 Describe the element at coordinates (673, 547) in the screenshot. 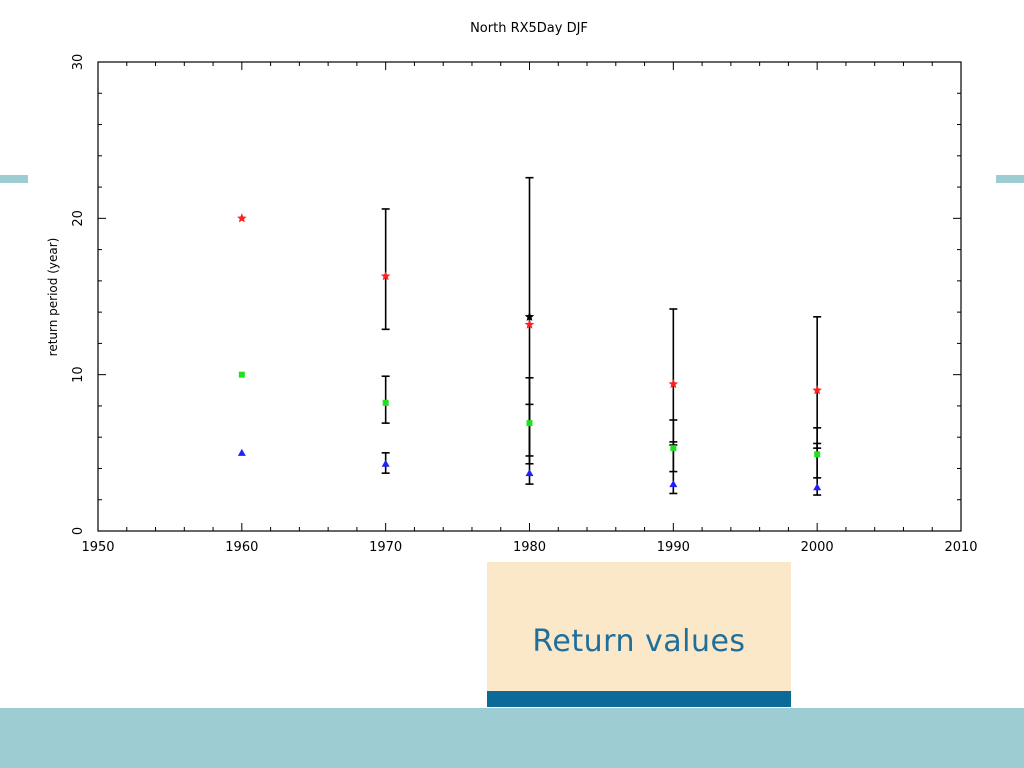

I see `x-tick-label: 1990` at that location.